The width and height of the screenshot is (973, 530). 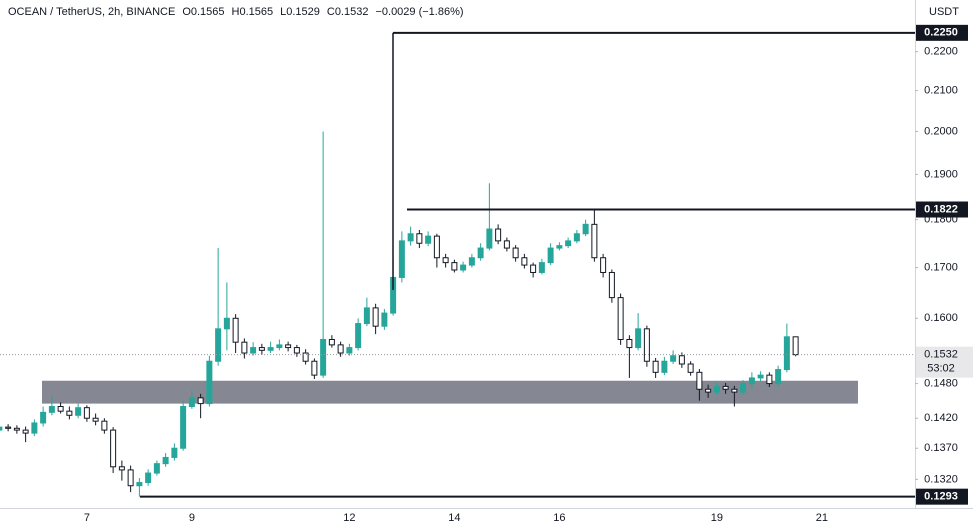 I want to click on header-text: −0.0029 (−1.86%), so click(x=419, y=12).